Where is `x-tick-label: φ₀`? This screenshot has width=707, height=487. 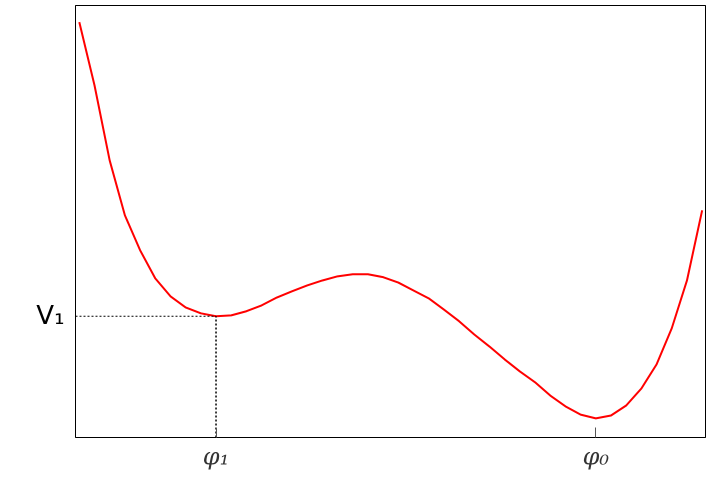
x-tick-label: φ₀ is located at coordinates (596, 456).